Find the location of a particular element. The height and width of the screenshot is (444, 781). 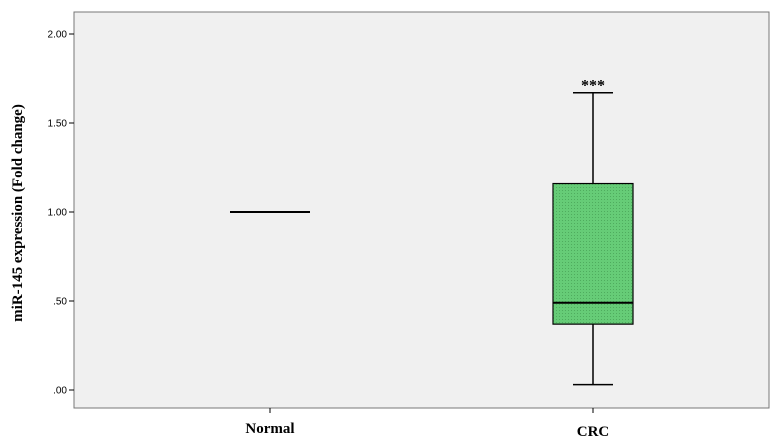

y-tick-label: 2.00 is located at coordinates (58, 35).